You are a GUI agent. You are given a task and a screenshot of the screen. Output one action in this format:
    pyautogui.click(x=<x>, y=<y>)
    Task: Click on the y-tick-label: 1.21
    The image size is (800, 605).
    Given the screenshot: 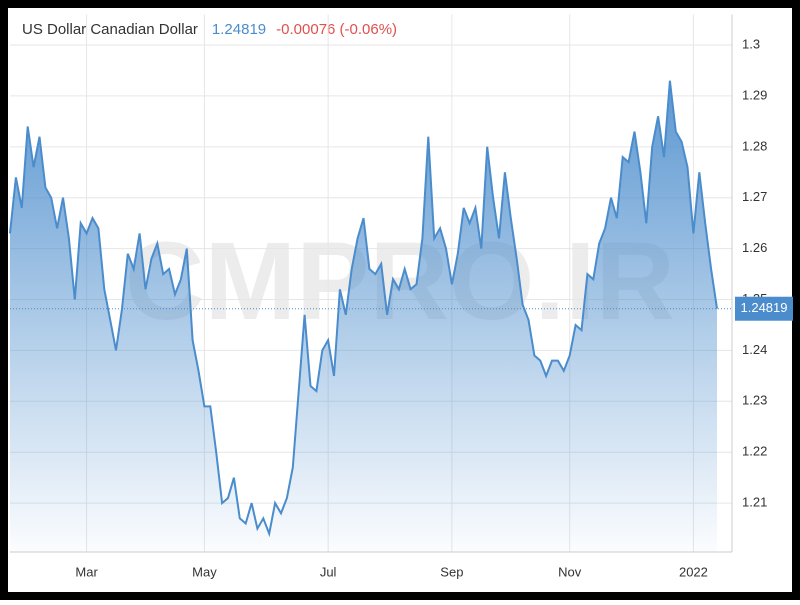 What is the action you would take?
    pyautogui.click(x=754, y=502)
    